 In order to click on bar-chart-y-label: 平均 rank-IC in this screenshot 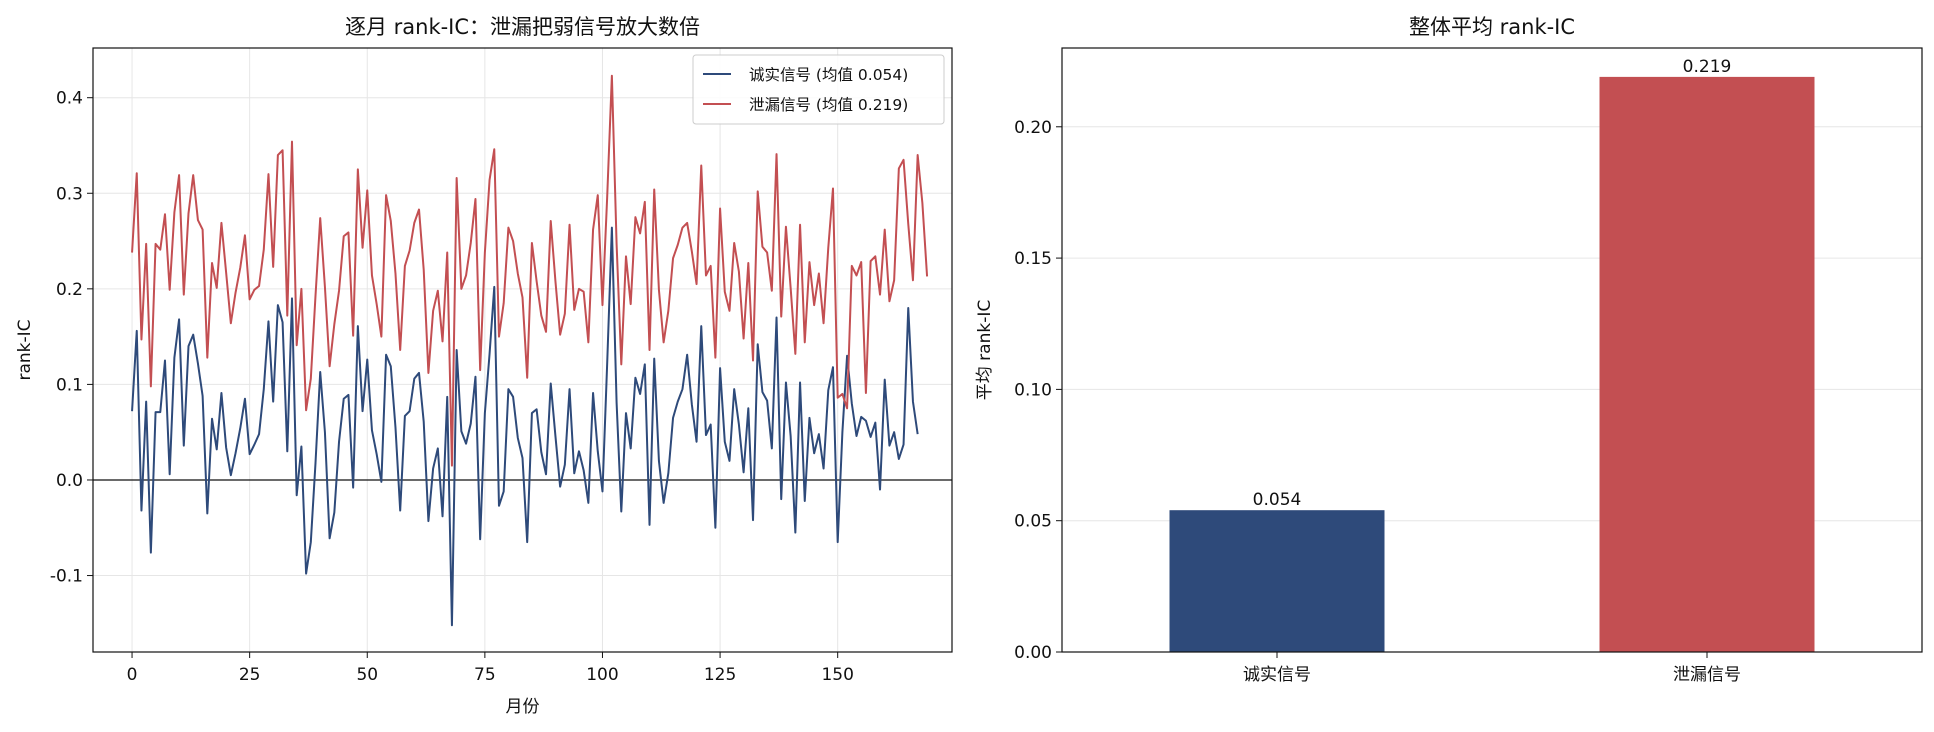, I will do `click(985, 350)`.